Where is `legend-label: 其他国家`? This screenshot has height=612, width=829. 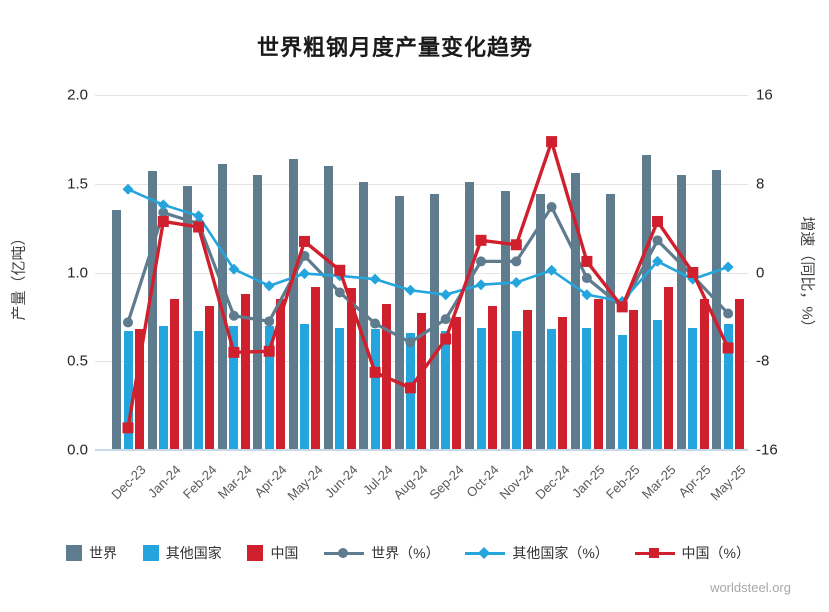 legend-label: 其他国家 is located at coordinates (193, 553).